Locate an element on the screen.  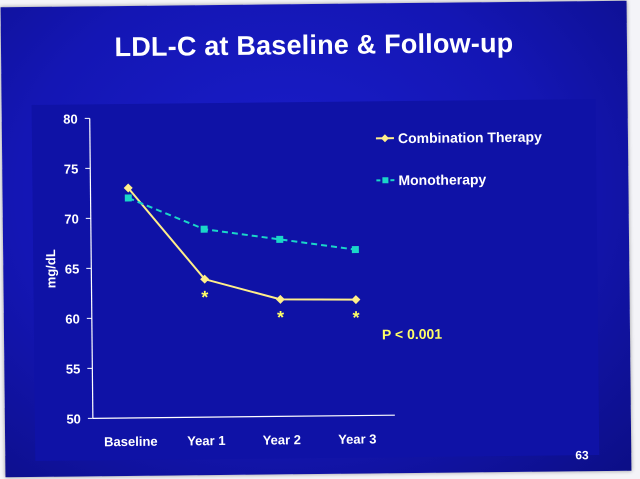
legend-marker-monotherapy is located at coordinates (385, 180).